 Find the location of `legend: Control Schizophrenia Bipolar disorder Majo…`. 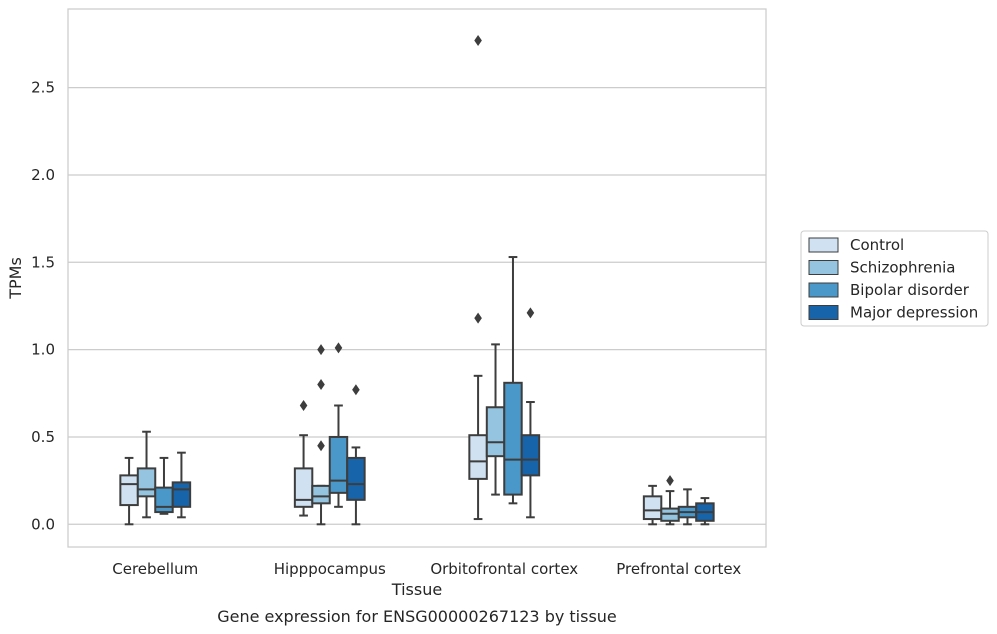

legend: Control Schizophrenia Bipolar disorder Majo… is located at coordinates (894, 278).